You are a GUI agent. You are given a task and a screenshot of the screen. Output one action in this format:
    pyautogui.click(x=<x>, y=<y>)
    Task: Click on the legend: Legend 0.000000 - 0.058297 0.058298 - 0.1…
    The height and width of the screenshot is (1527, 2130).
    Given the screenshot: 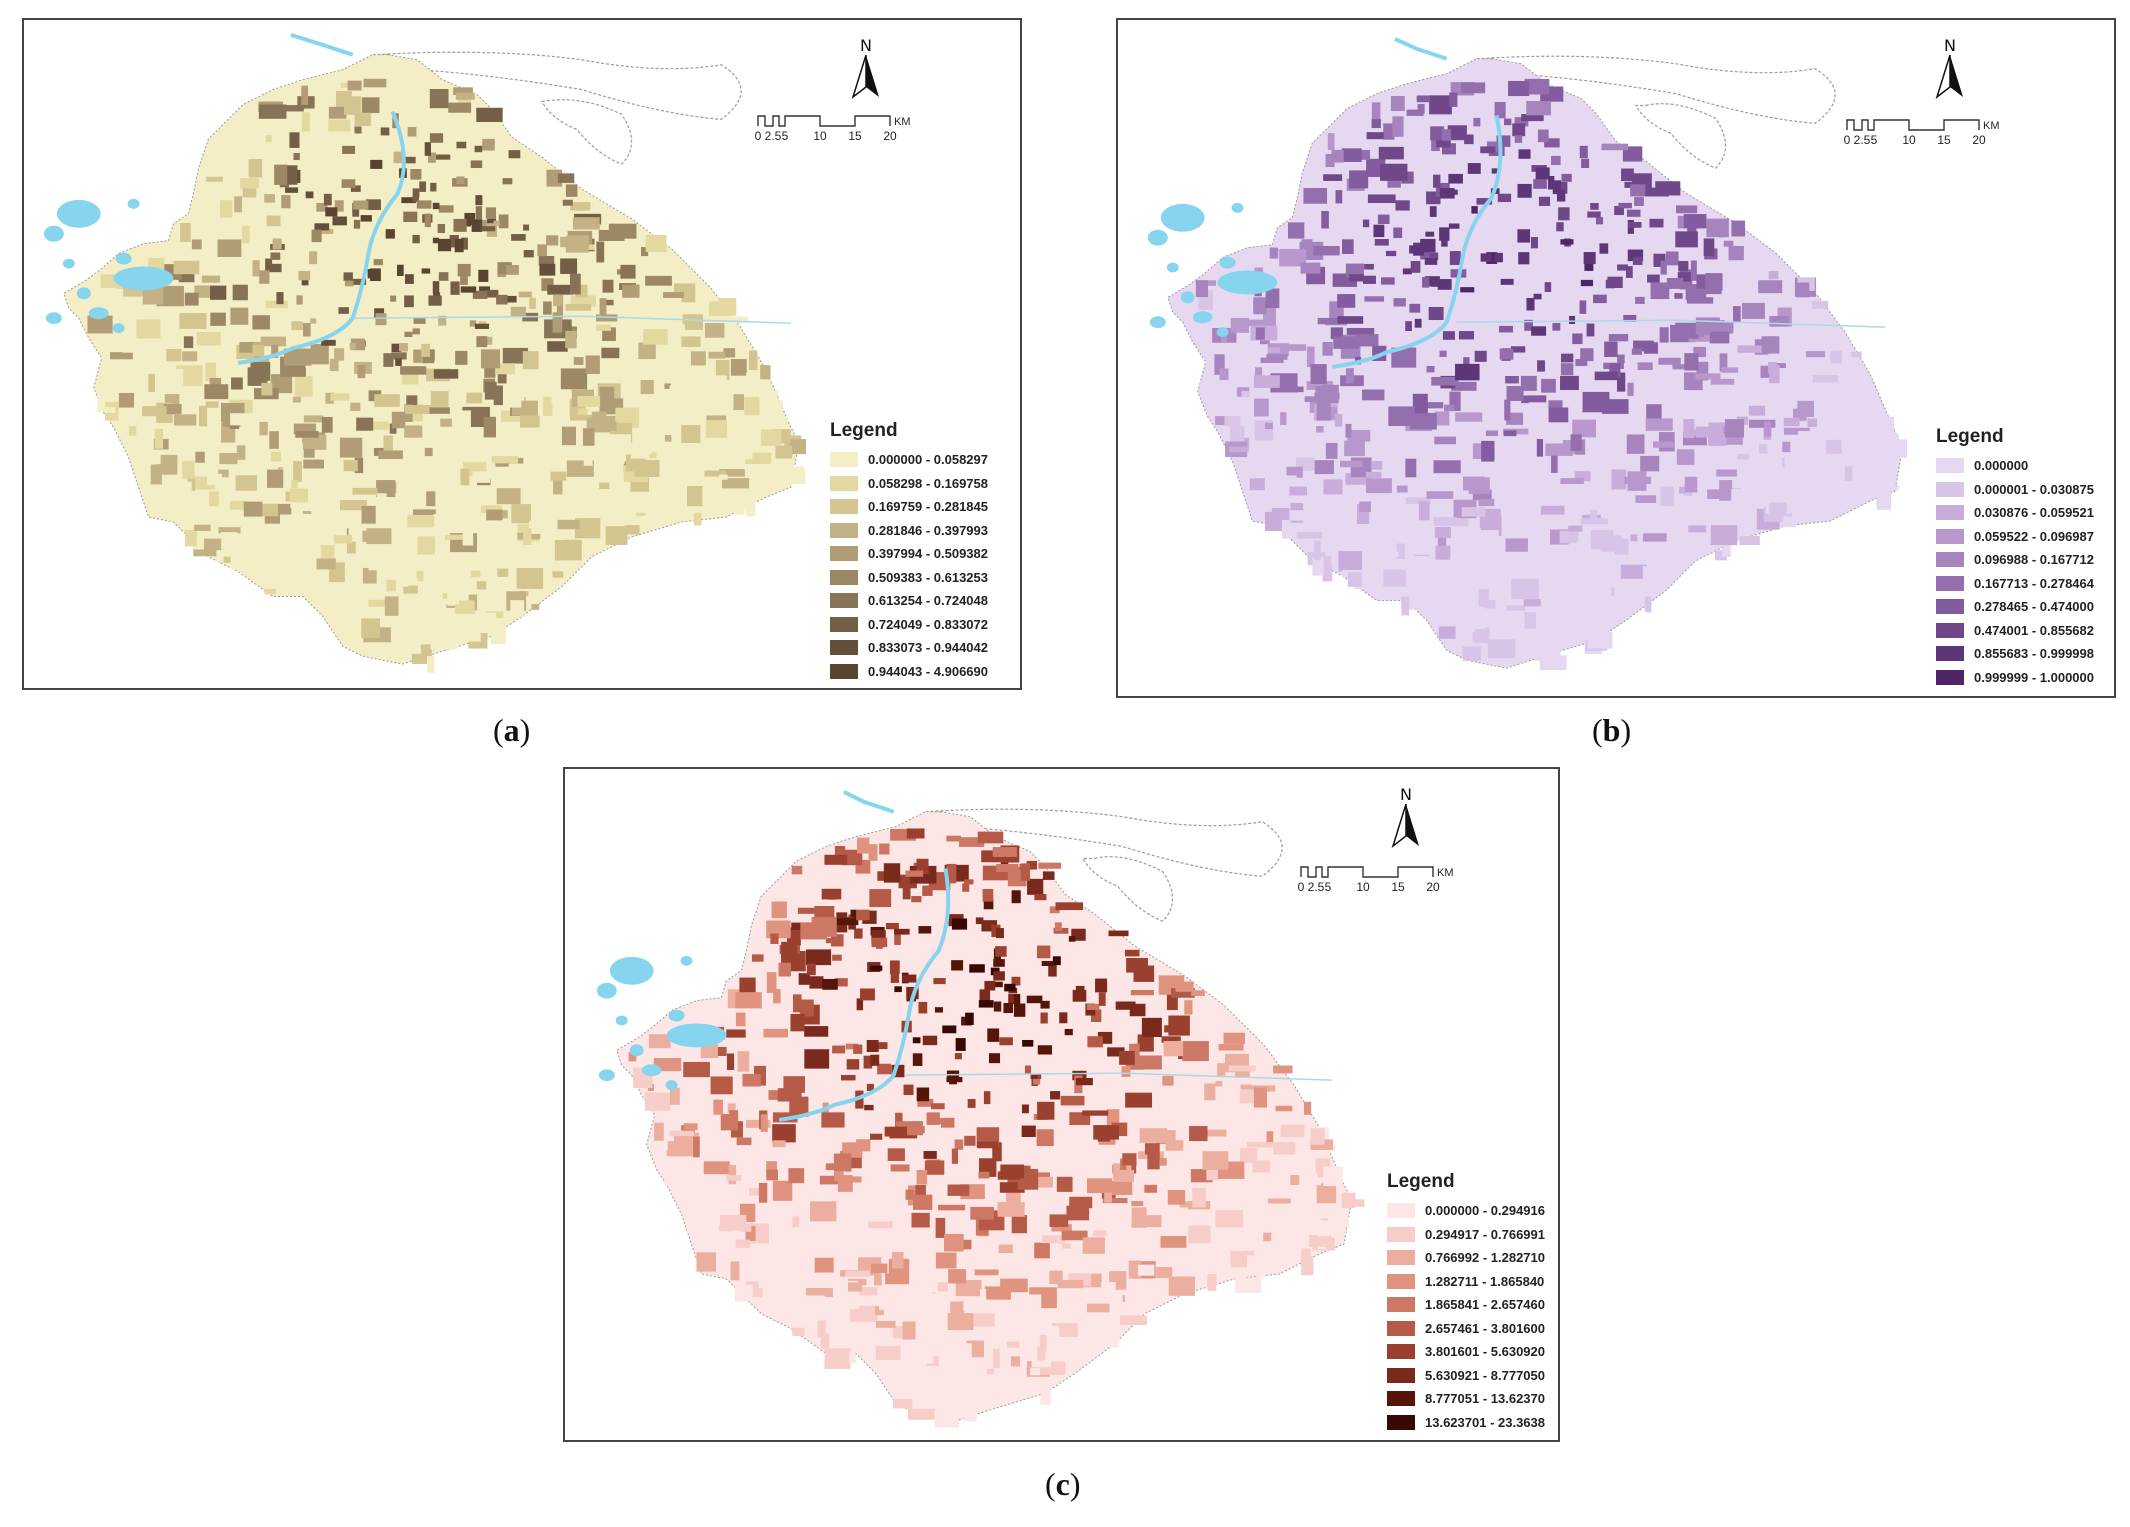 What is the action you would take?
    pyautogui.click(x=909, y=551)
    